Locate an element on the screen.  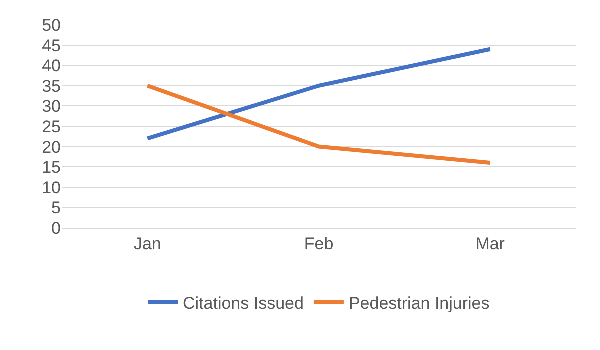
y-tick-label: 40 is located at coordinates (51, 66).